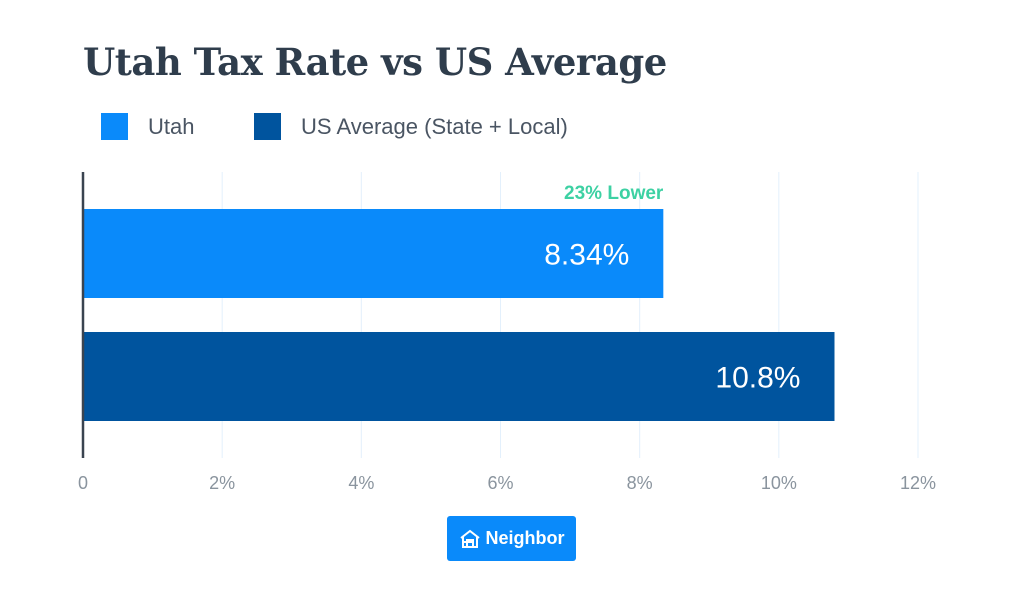  Describe the element at coordinates (171, 126) in the screenshot. I see `legend-label: Utah` at that location.